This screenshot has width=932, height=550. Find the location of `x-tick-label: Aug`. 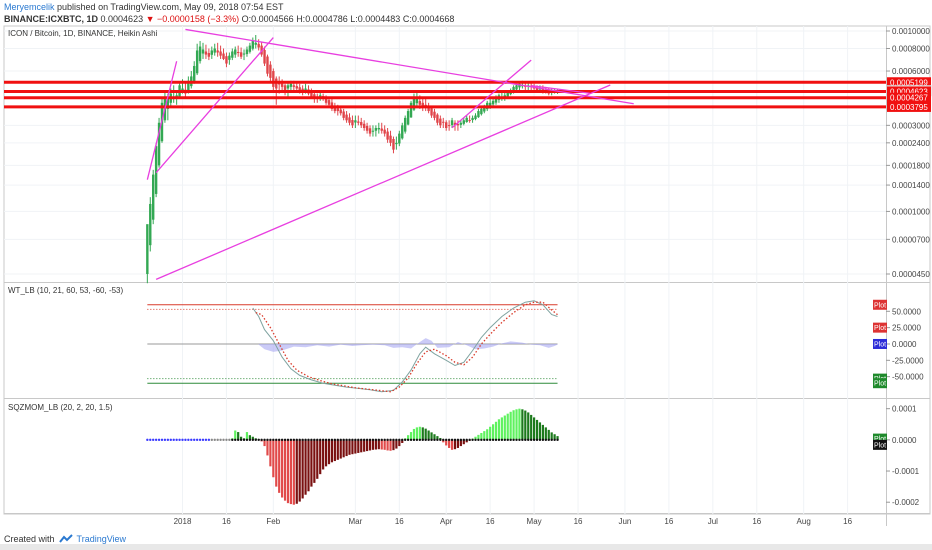

x-tick-label: Aug is located at coordinates (804, 521).